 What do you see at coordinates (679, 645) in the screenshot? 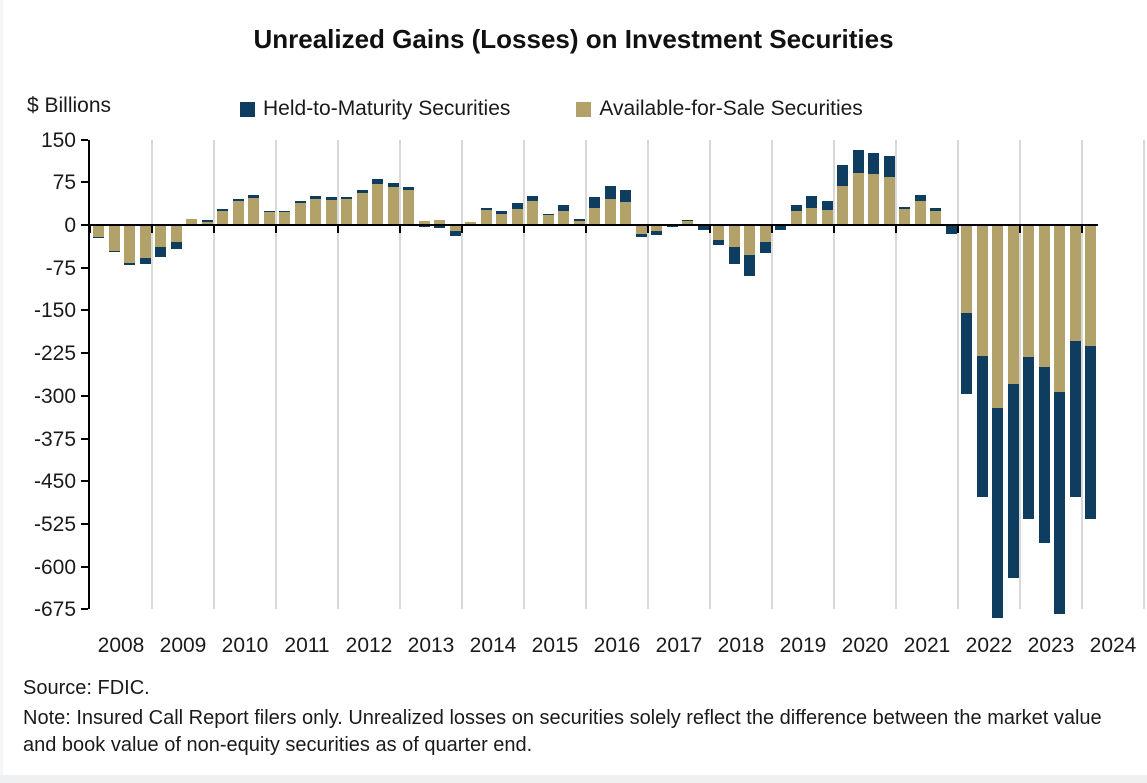
I see `x-tick-label: 2017` at bounding box center [679, 645].